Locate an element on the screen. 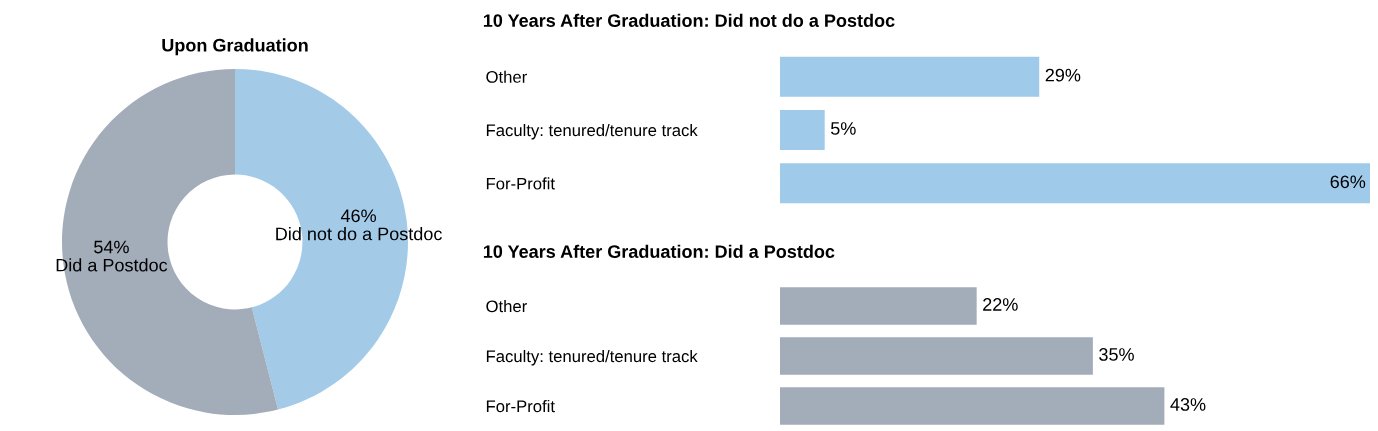 The width and height of the screenshot is (1378, 431). chart-title: Upon Graduation is located at coordinates (235, 47).